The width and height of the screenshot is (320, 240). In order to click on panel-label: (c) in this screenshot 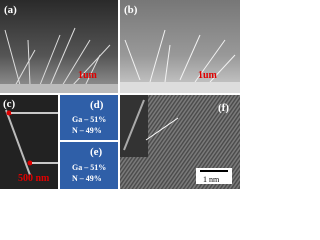, I will do `click(9, 104)`.